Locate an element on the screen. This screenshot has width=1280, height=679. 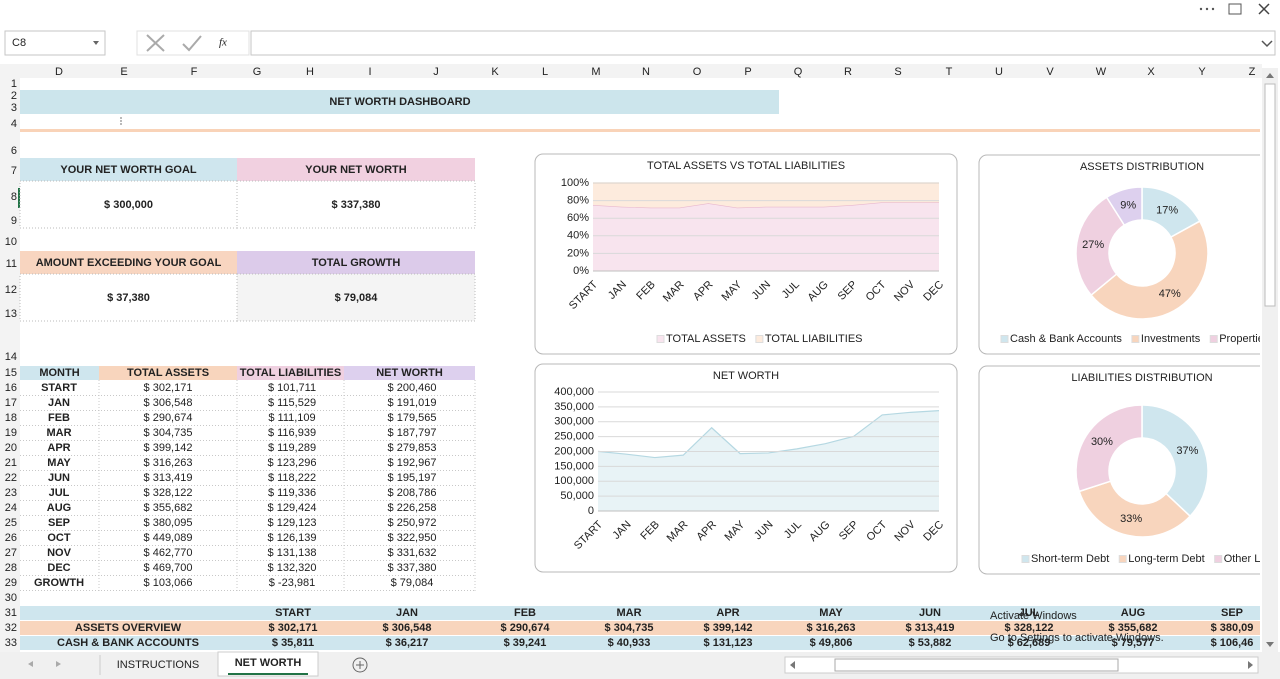
kpi-header is located at coordinates (128, 169).